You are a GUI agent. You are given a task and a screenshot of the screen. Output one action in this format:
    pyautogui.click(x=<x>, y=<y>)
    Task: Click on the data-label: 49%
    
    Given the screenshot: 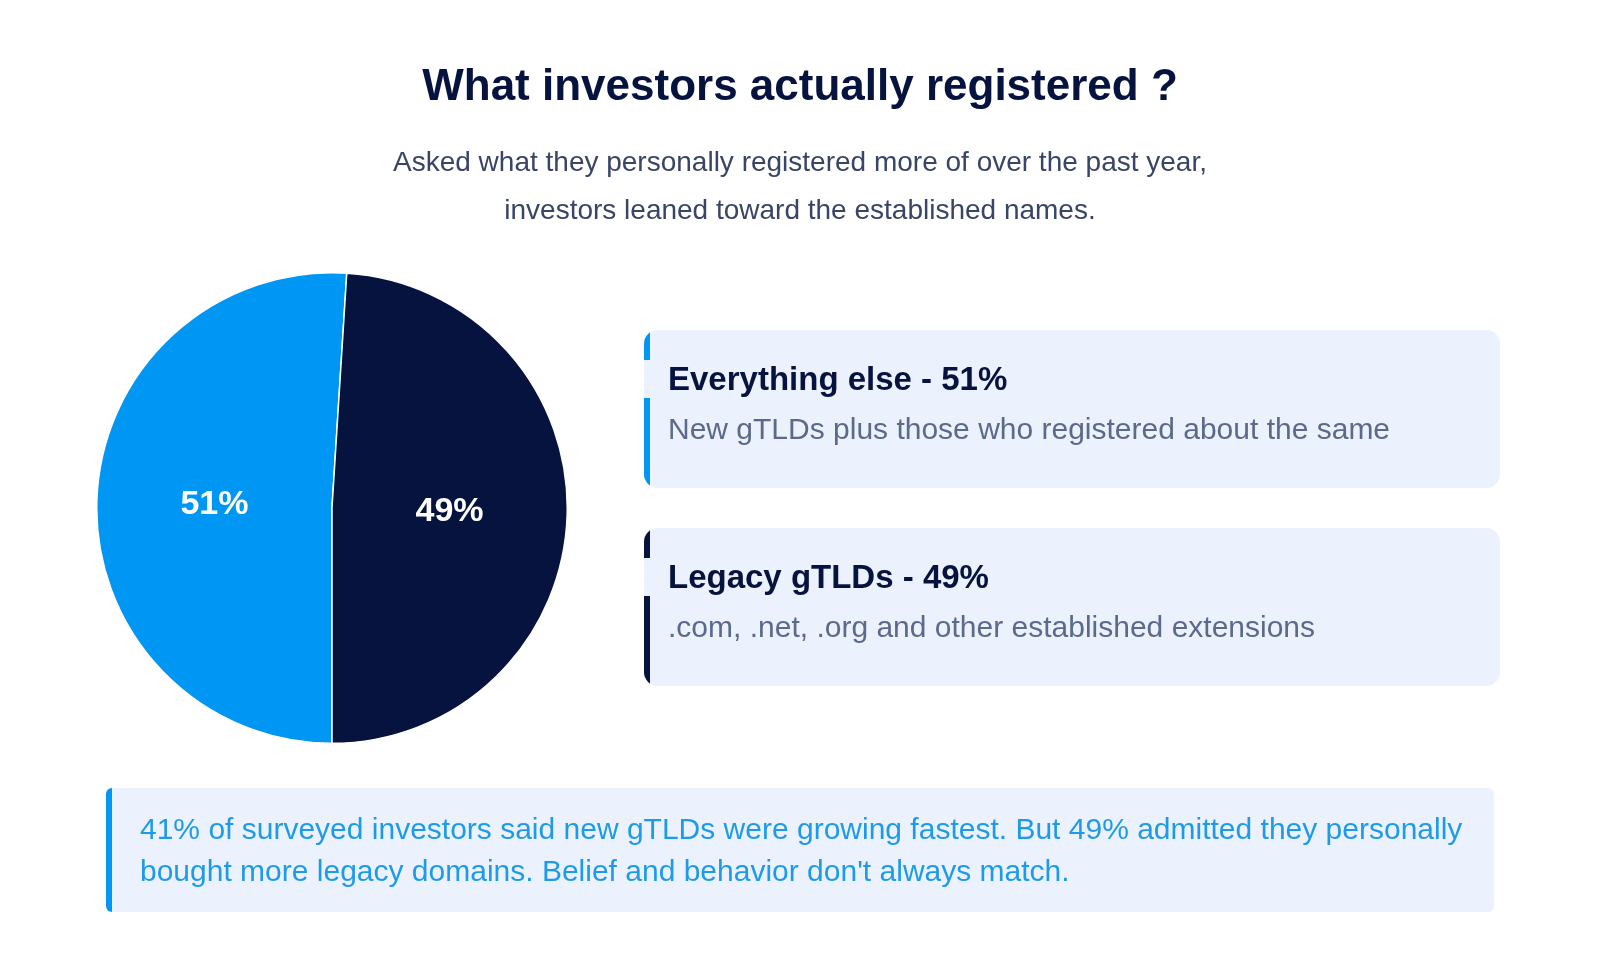 What is the action you would take?
    pyautogui.click(x=449, y=509)
    